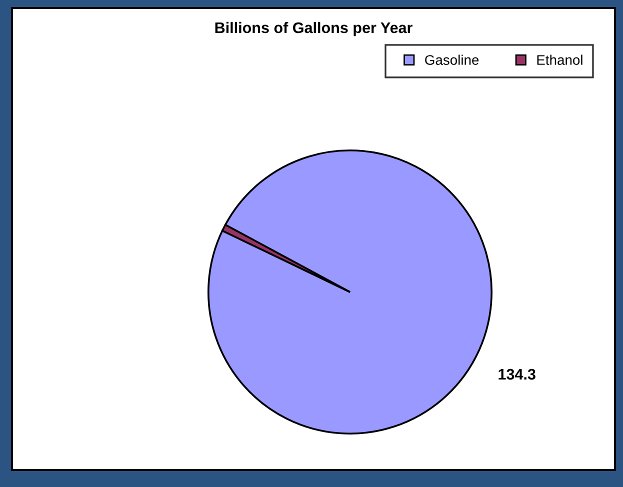 The image size is (623, 487). What do you see at coordinates (559, 59) in the screenshot?
I see `legend-label: Ethanol` at bounding box center [559, 59].